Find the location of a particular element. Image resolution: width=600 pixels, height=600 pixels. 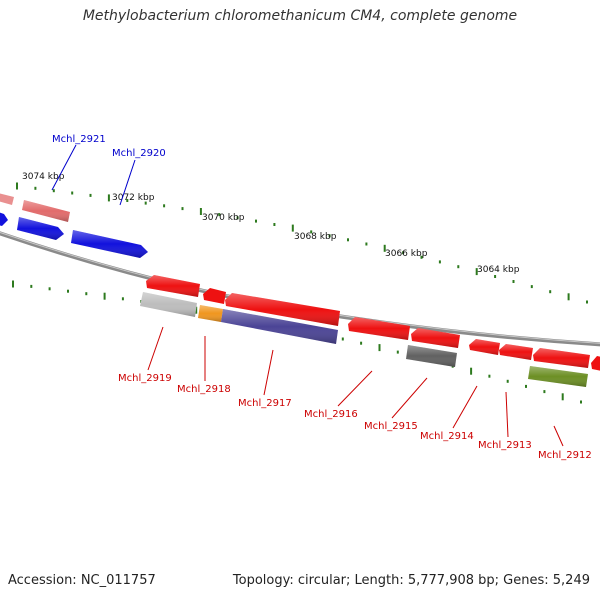

gene-feature-mchl-2920-shade is located at coordinates (109, 244).